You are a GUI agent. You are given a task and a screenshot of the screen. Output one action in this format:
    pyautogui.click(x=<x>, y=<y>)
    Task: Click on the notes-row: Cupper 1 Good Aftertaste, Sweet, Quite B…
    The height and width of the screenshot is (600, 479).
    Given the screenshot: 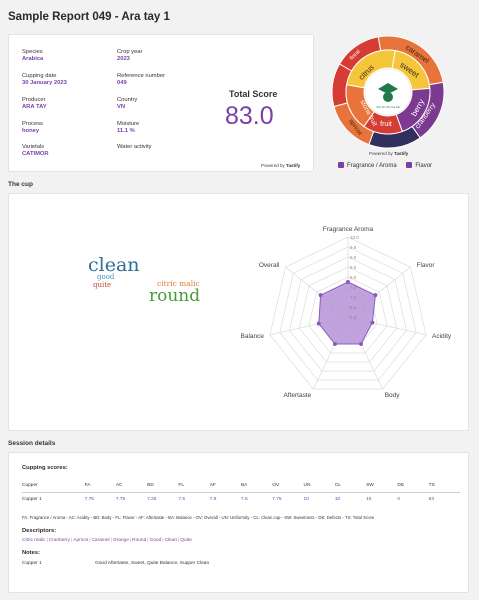 What is the action you would take?
    pyautogui.click(x=115, y=563)
    